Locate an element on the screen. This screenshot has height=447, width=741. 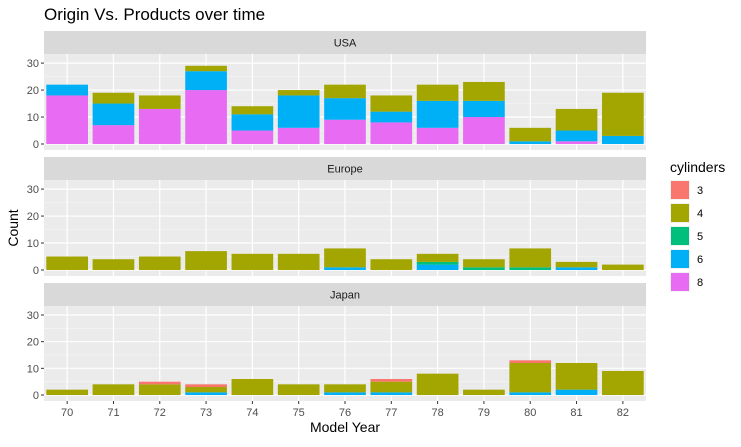
bar-usa-74-cyl8 is located at coordinates (252, 137).